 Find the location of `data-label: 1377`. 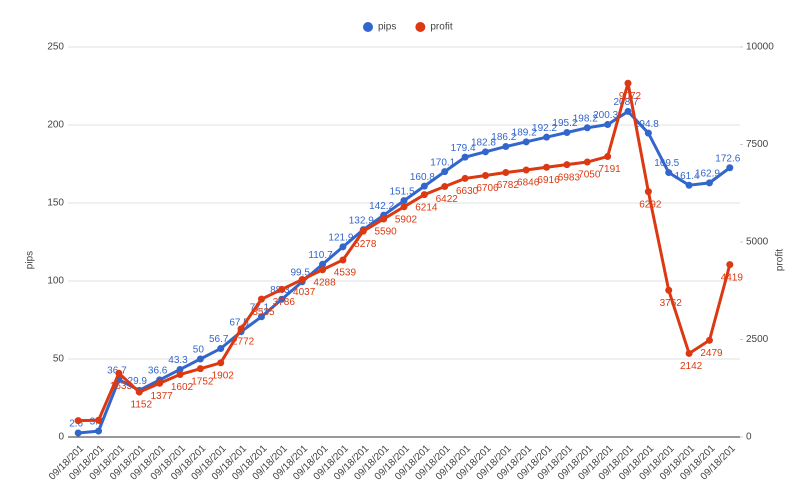

data-label: 1377 is located at coordinates (162, 396).